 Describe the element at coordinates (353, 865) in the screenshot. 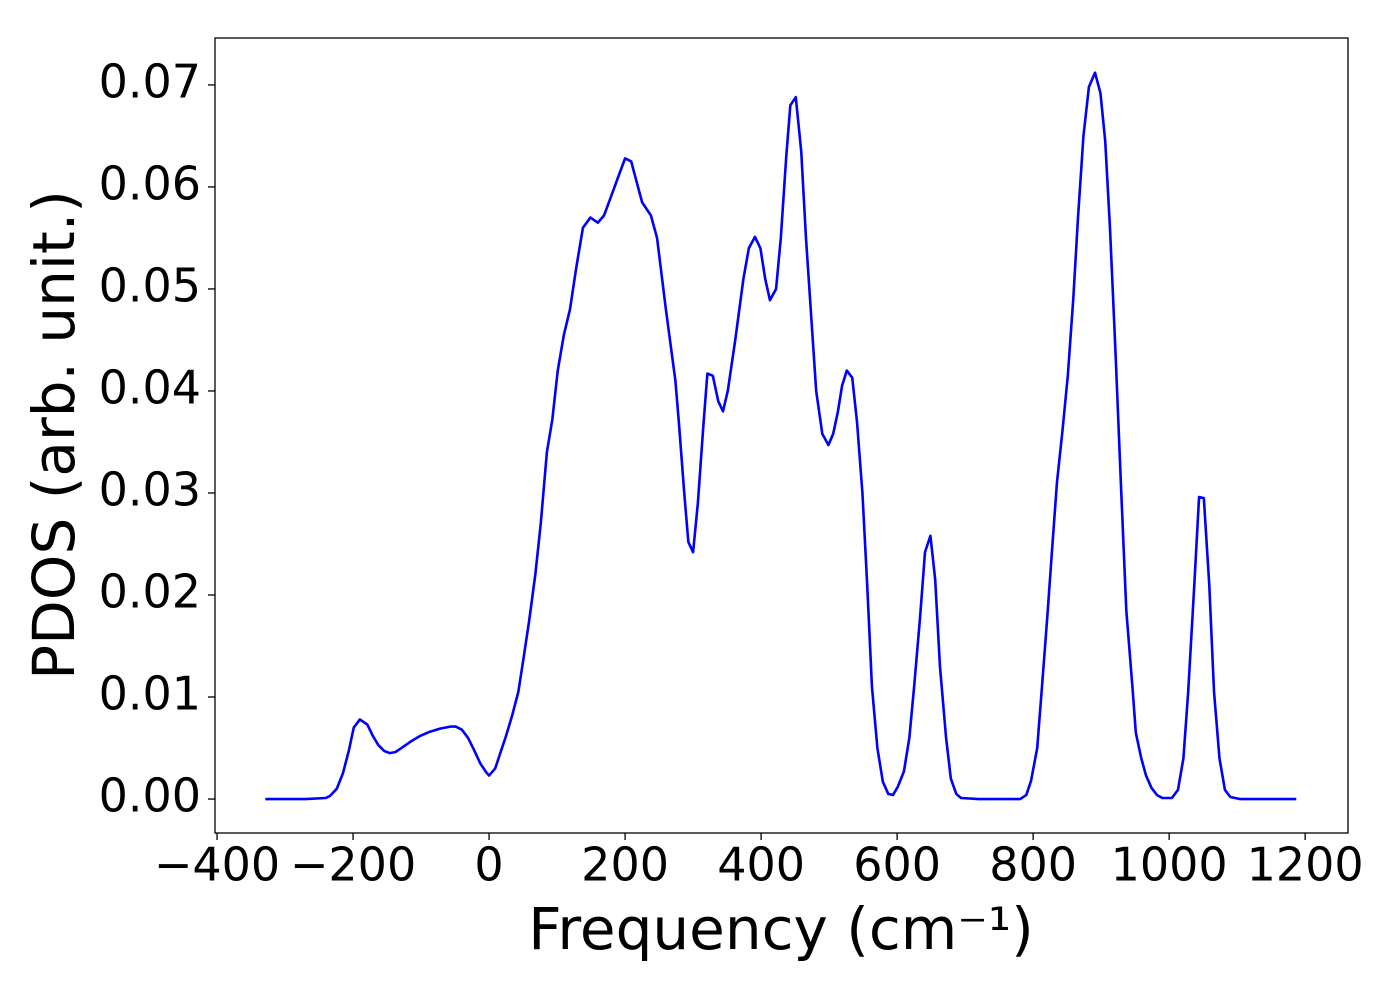

I see `x-tick-label: −200` at that location.